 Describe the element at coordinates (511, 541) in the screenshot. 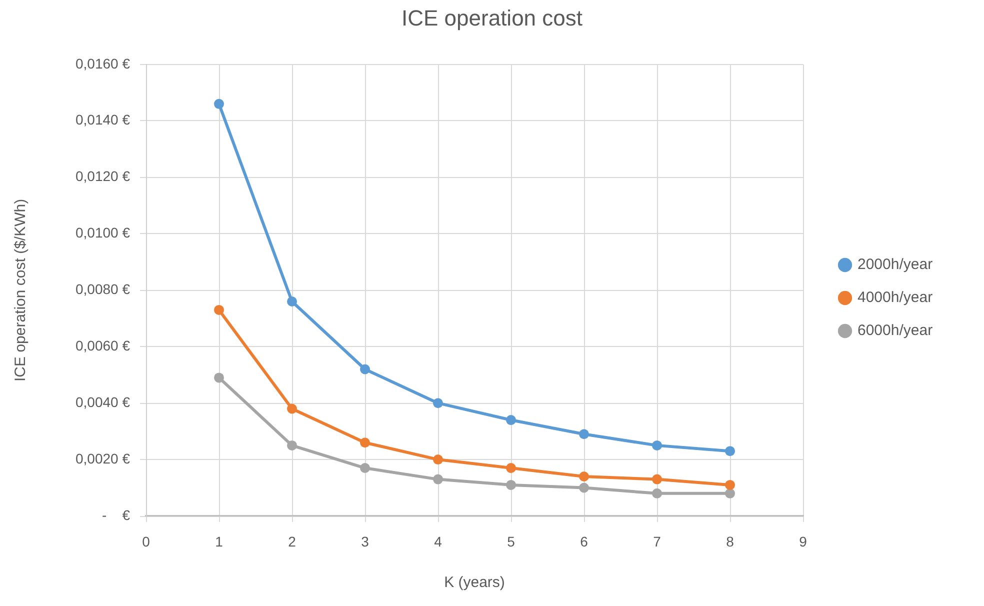

I see `x-tick-label: 5` at that location.